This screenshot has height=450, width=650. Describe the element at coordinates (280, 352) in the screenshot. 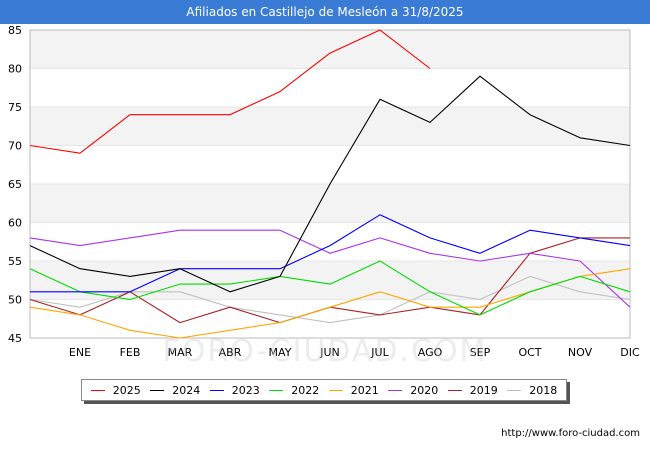

I see `x-tick-label: MAY` at that location.